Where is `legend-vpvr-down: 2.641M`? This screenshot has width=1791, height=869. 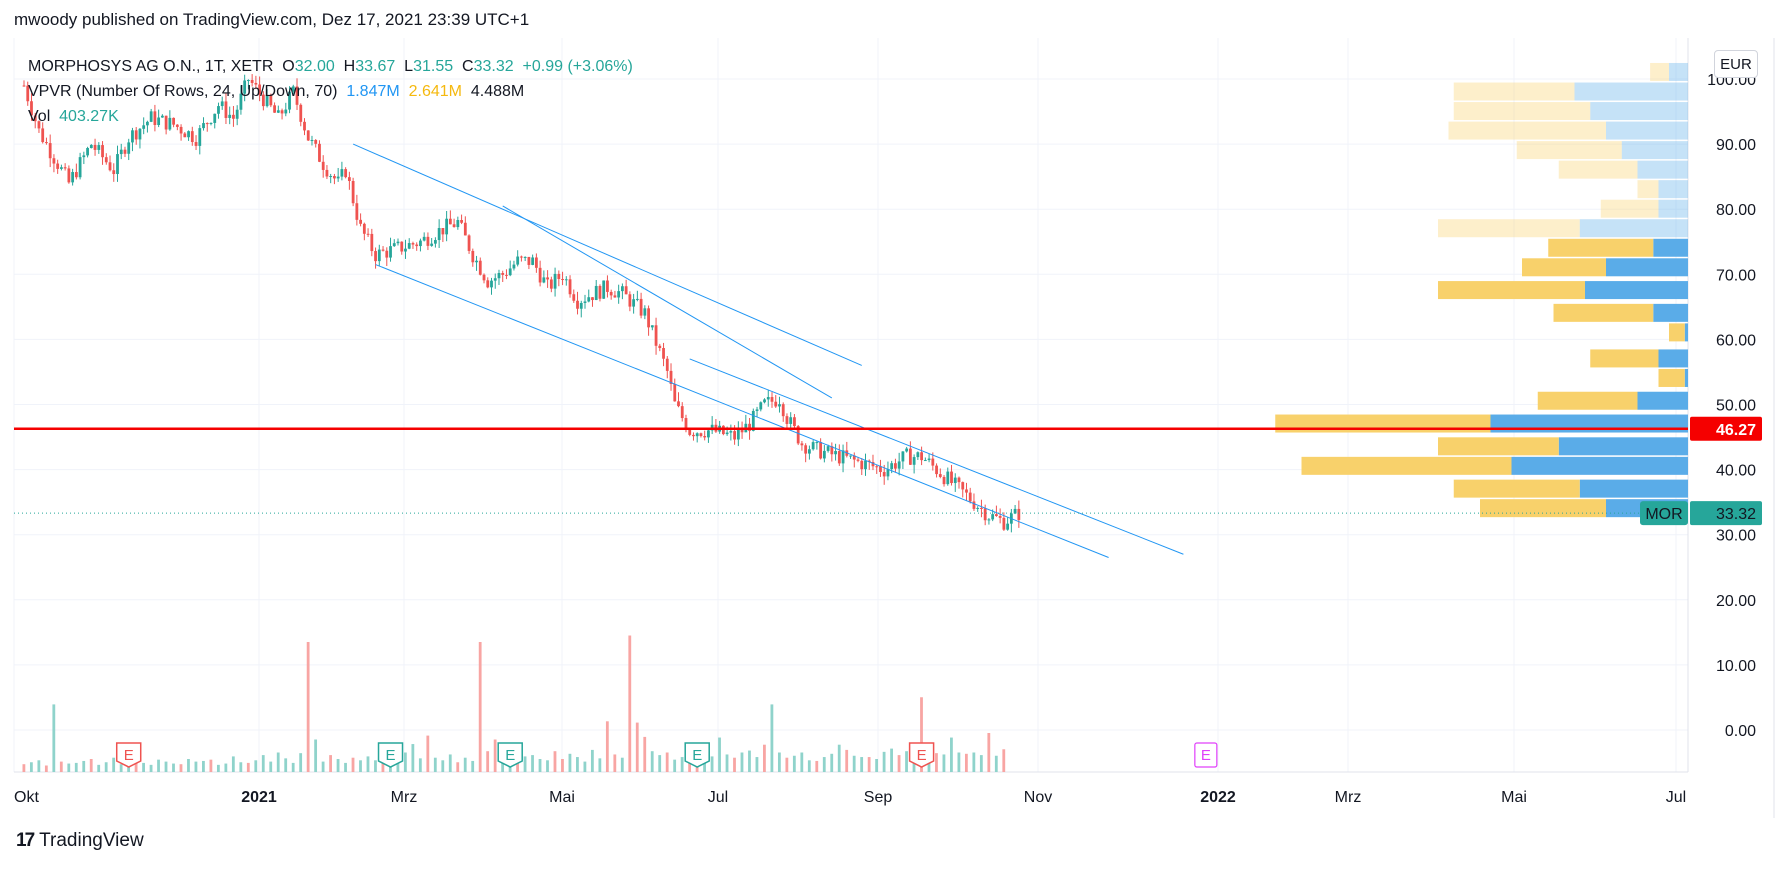
legend-vpvr-down: 2.641M is located at coordinates (435, 91).